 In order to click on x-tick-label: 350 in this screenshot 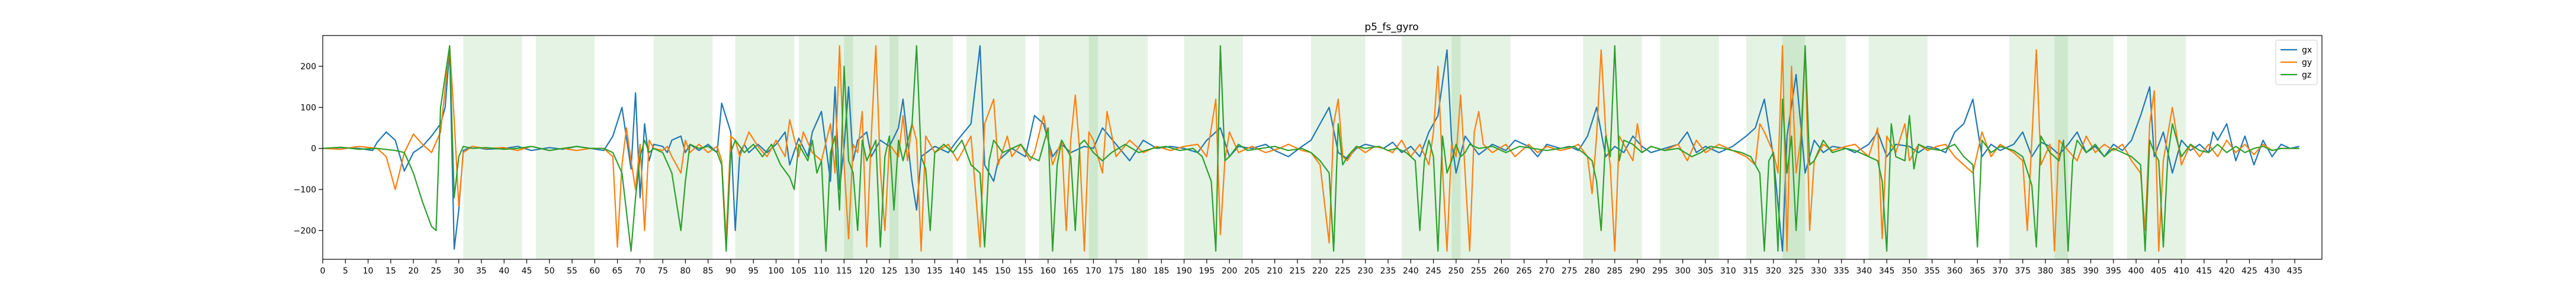, I will do `click(1909, 271)`.